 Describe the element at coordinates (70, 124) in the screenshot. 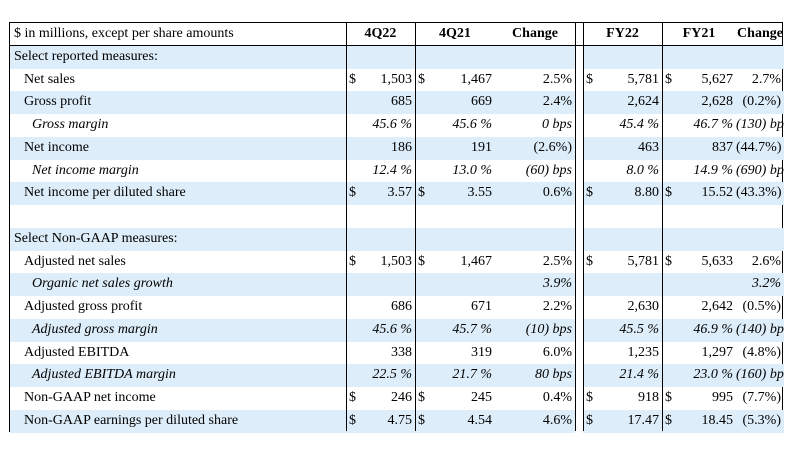

I see `row-label: Gross margin` at that location.